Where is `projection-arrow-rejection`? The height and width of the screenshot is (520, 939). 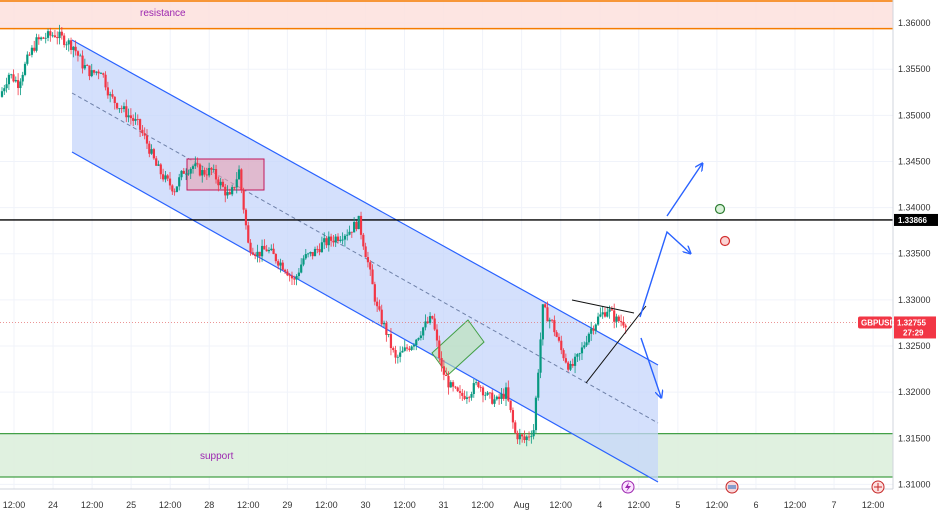 projection-arrow-rejection is located at coordinates (664, 274).